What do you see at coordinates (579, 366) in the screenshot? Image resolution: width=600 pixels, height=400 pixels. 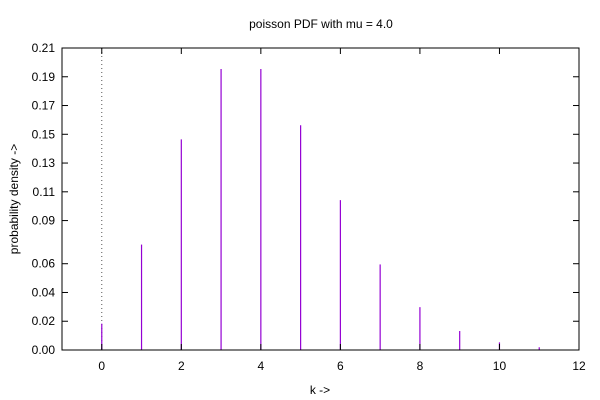 I see `x-tick-label: 12` at bounding box center [579, 366].